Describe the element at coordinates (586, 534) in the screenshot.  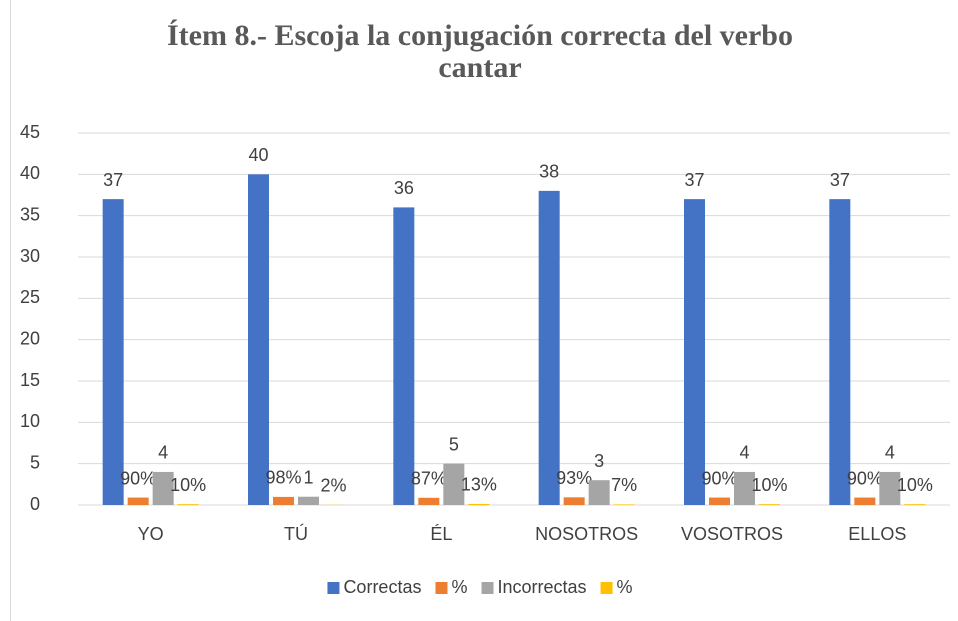
I see `x-tick-label: NOSOTROS` at that location.